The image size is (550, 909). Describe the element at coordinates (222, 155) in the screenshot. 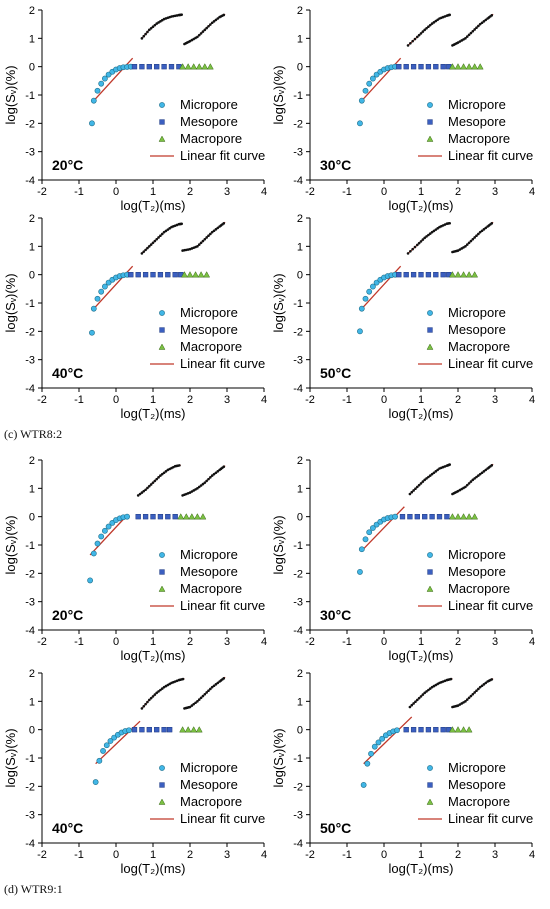

I see `legend-label-3: Linear fit curve` at that location.